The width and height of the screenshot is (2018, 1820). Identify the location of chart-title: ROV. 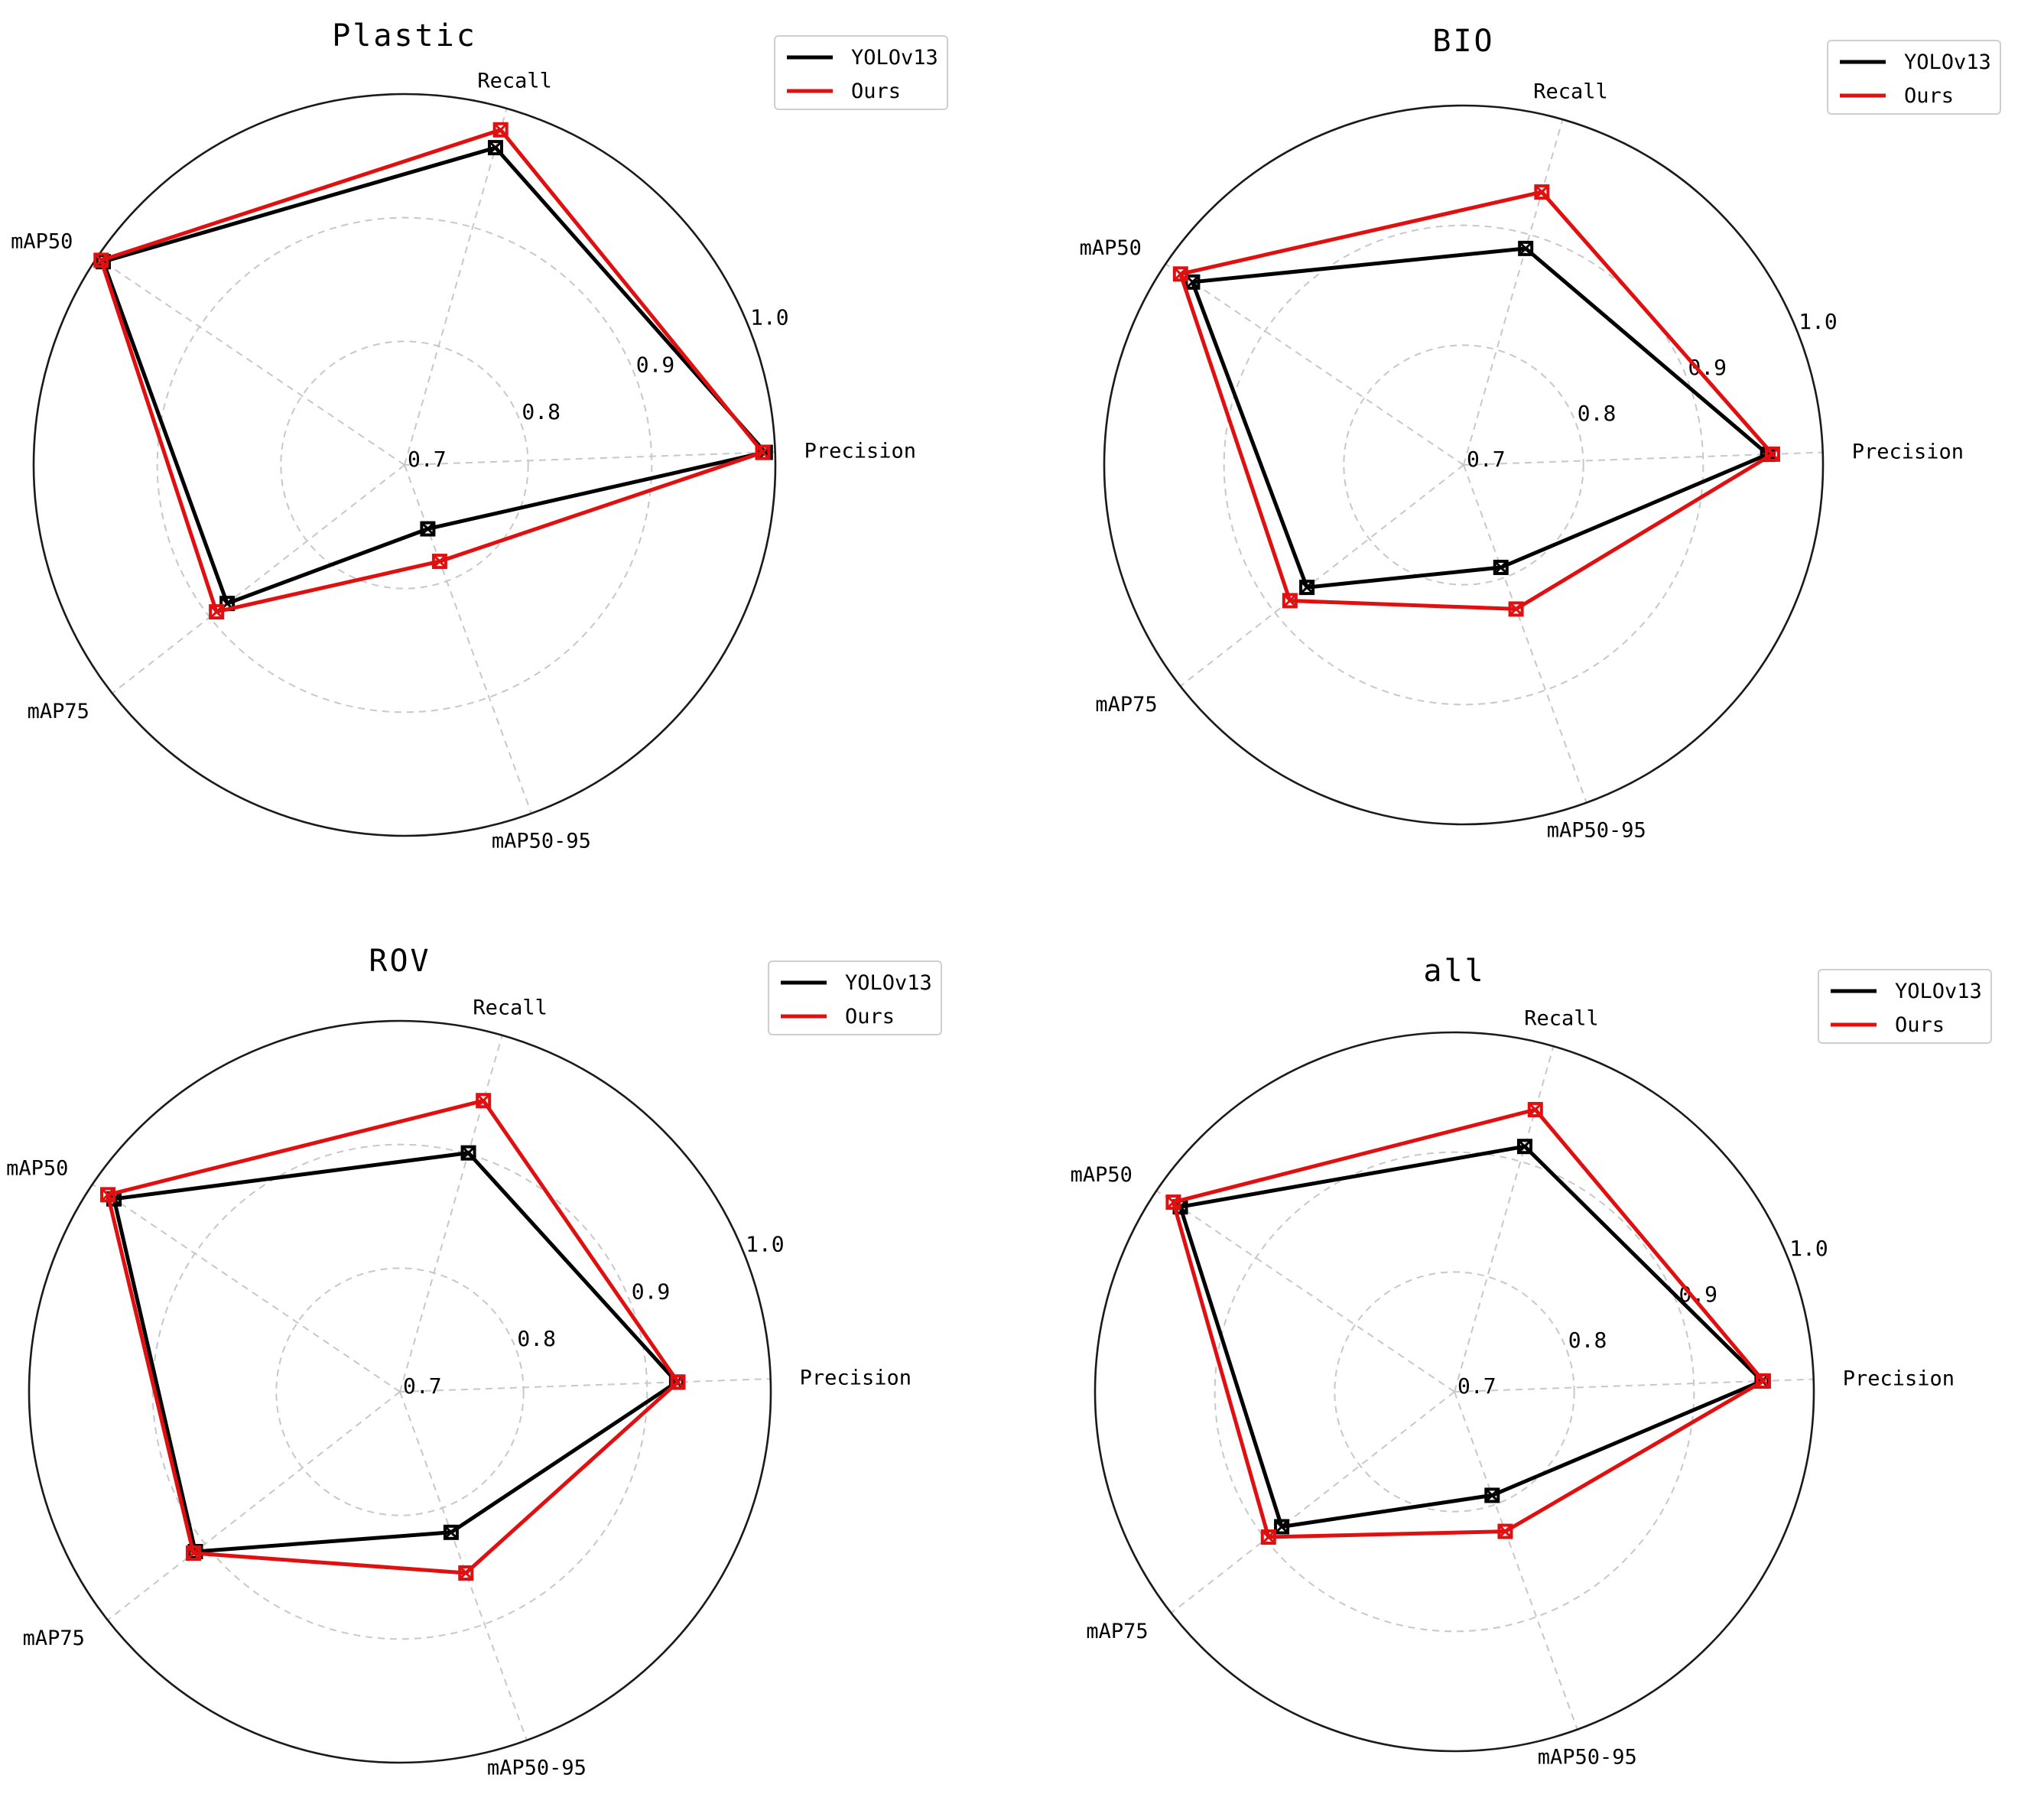
(400, 961).